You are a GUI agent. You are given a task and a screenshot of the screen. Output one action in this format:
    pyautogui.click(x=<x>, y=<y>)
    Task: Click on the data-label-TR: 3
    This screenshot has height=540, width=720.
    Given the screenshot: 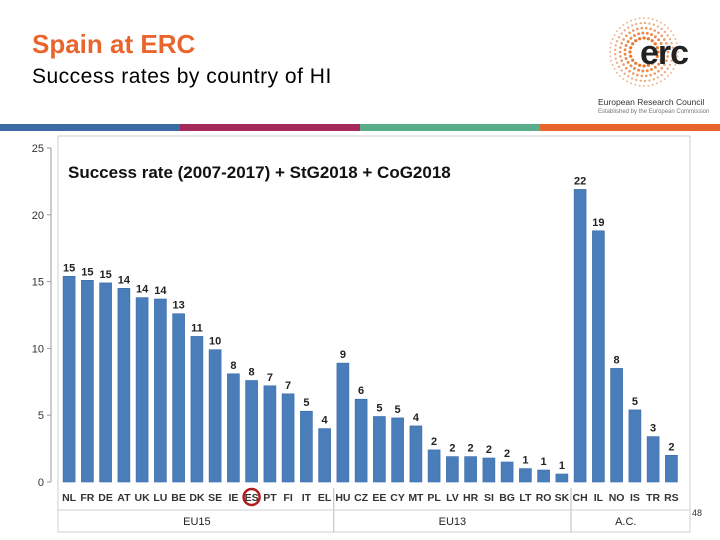 What is the action you would take?
    pyautogui.click(x=653, y=429)
    